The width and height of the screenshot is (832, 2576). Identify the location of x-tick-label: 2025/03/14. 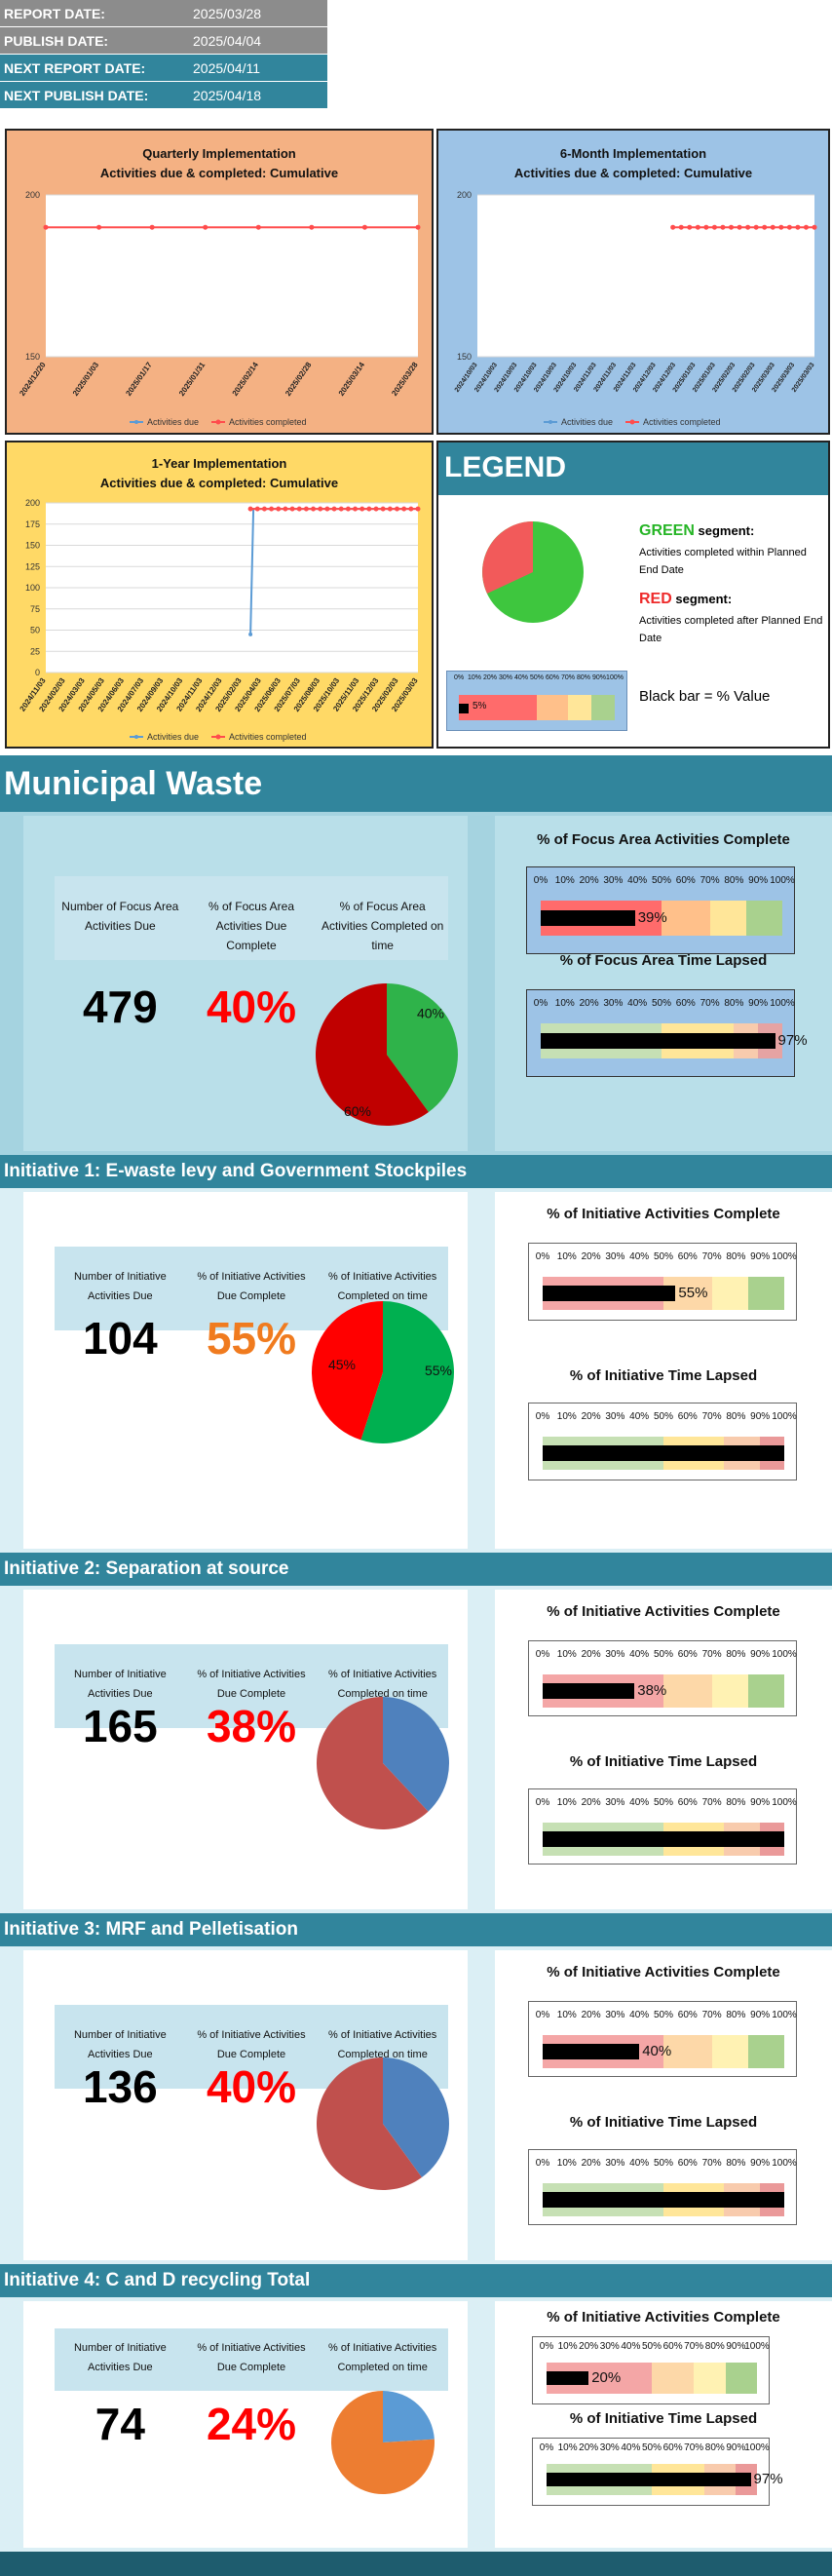
(352, 379).